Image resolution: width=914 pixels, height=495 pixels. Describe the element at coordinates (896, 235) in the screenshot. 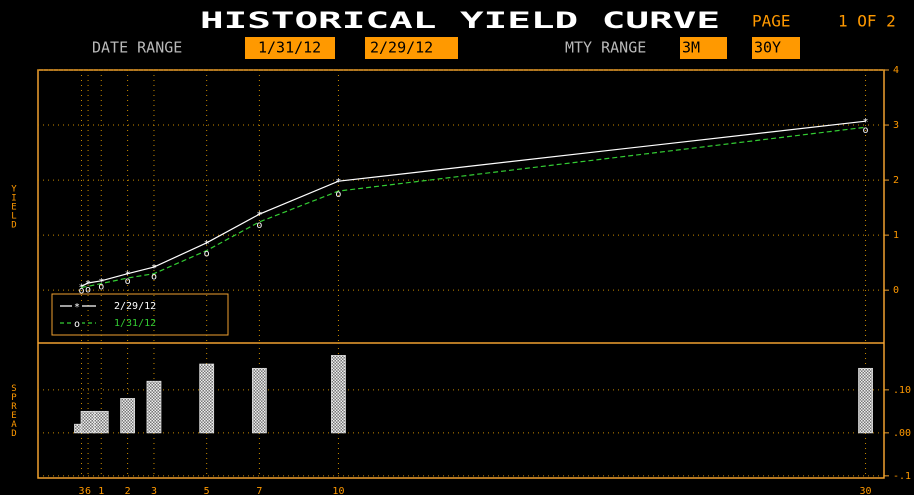

I see `y-tick-label: 1` at that location.